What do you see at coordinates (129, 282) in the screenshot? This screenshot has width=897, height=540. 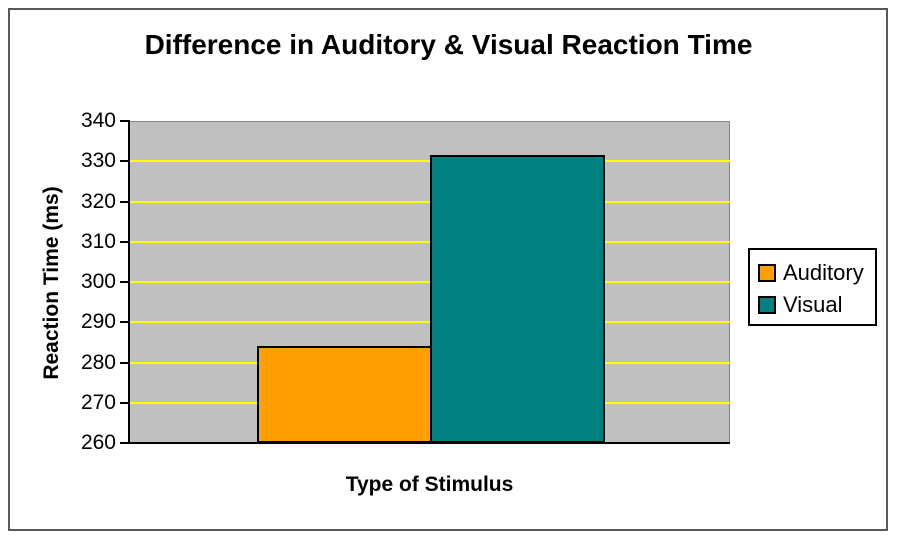 I see `y-axis-line` at bounding box center [129, 282].